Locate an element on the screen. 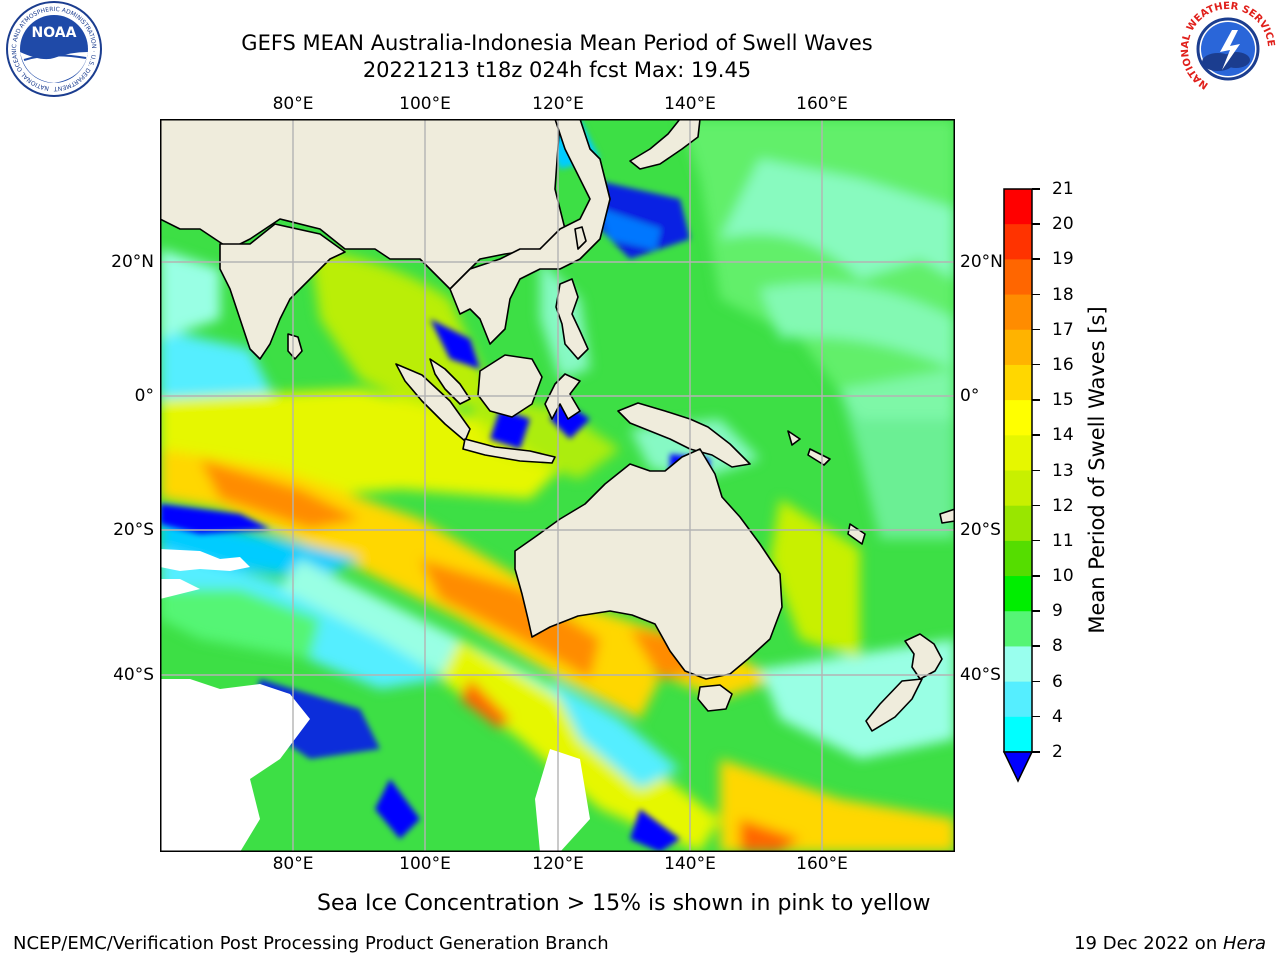 The height and width of the screenshot is (960, 1280). india is located at coordinates (282, 291).